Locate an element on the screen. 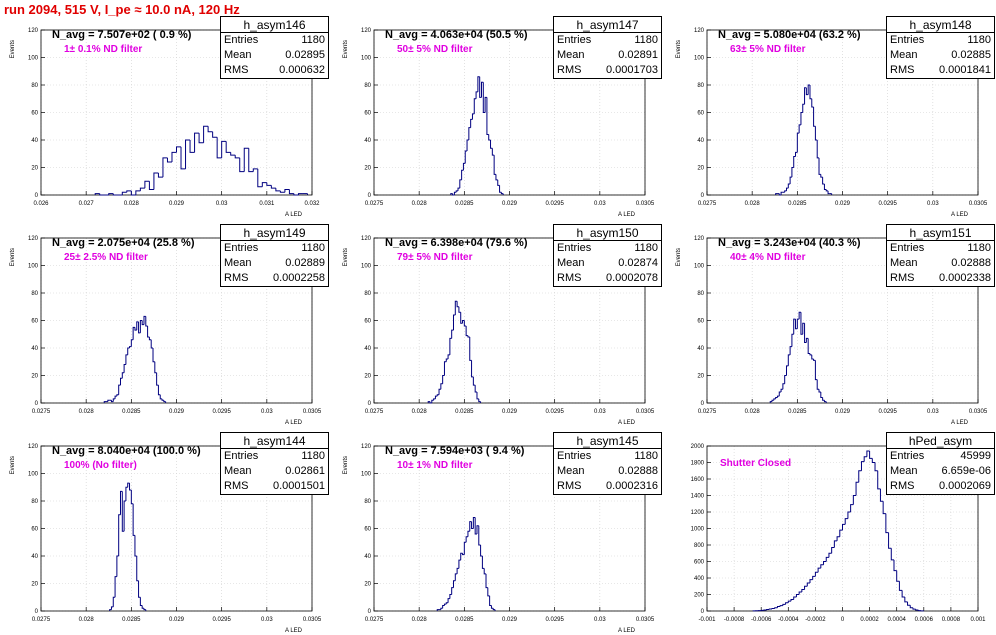 The width and height of the screenshot is (996, 635). y-tick-label: 200 is located at coordinates (699, 596).